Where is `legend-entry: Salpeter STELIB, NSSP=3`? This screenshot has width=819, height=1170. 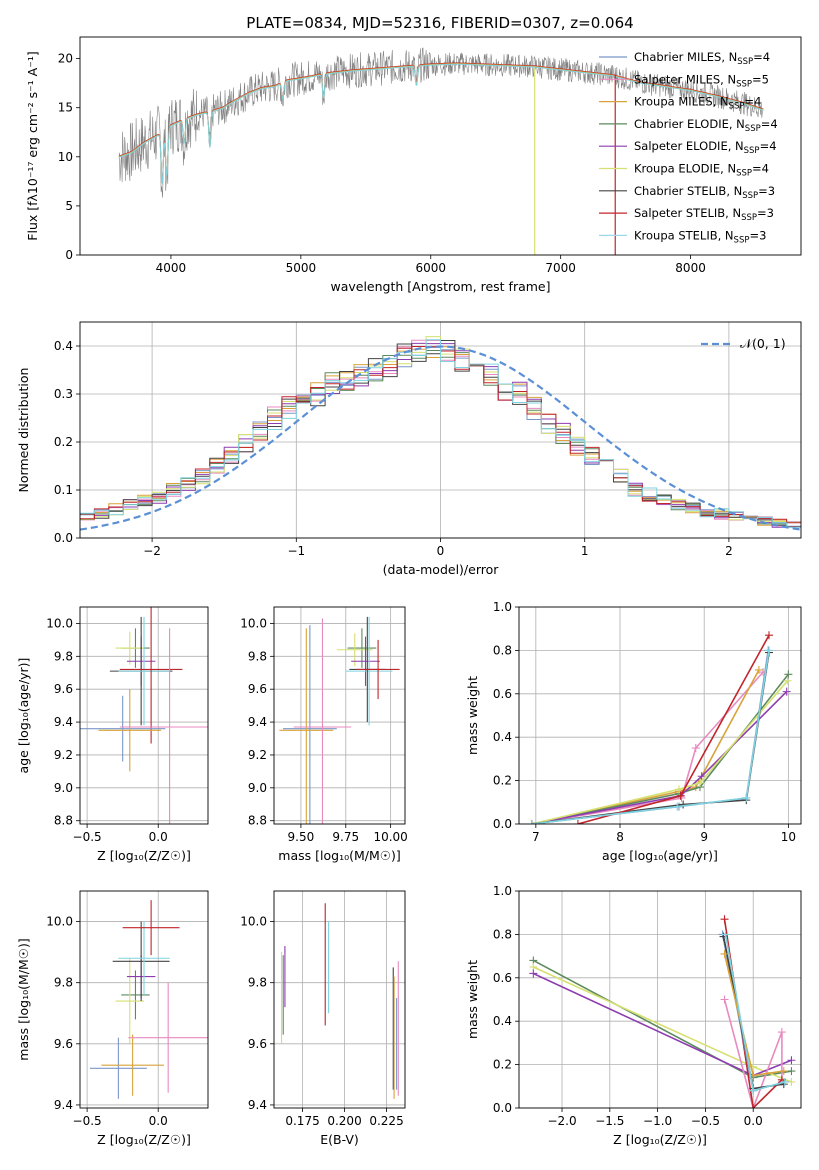
legend-entry: Salpeter STELIB, NSSP=3 is located at coordinates (704, 214).